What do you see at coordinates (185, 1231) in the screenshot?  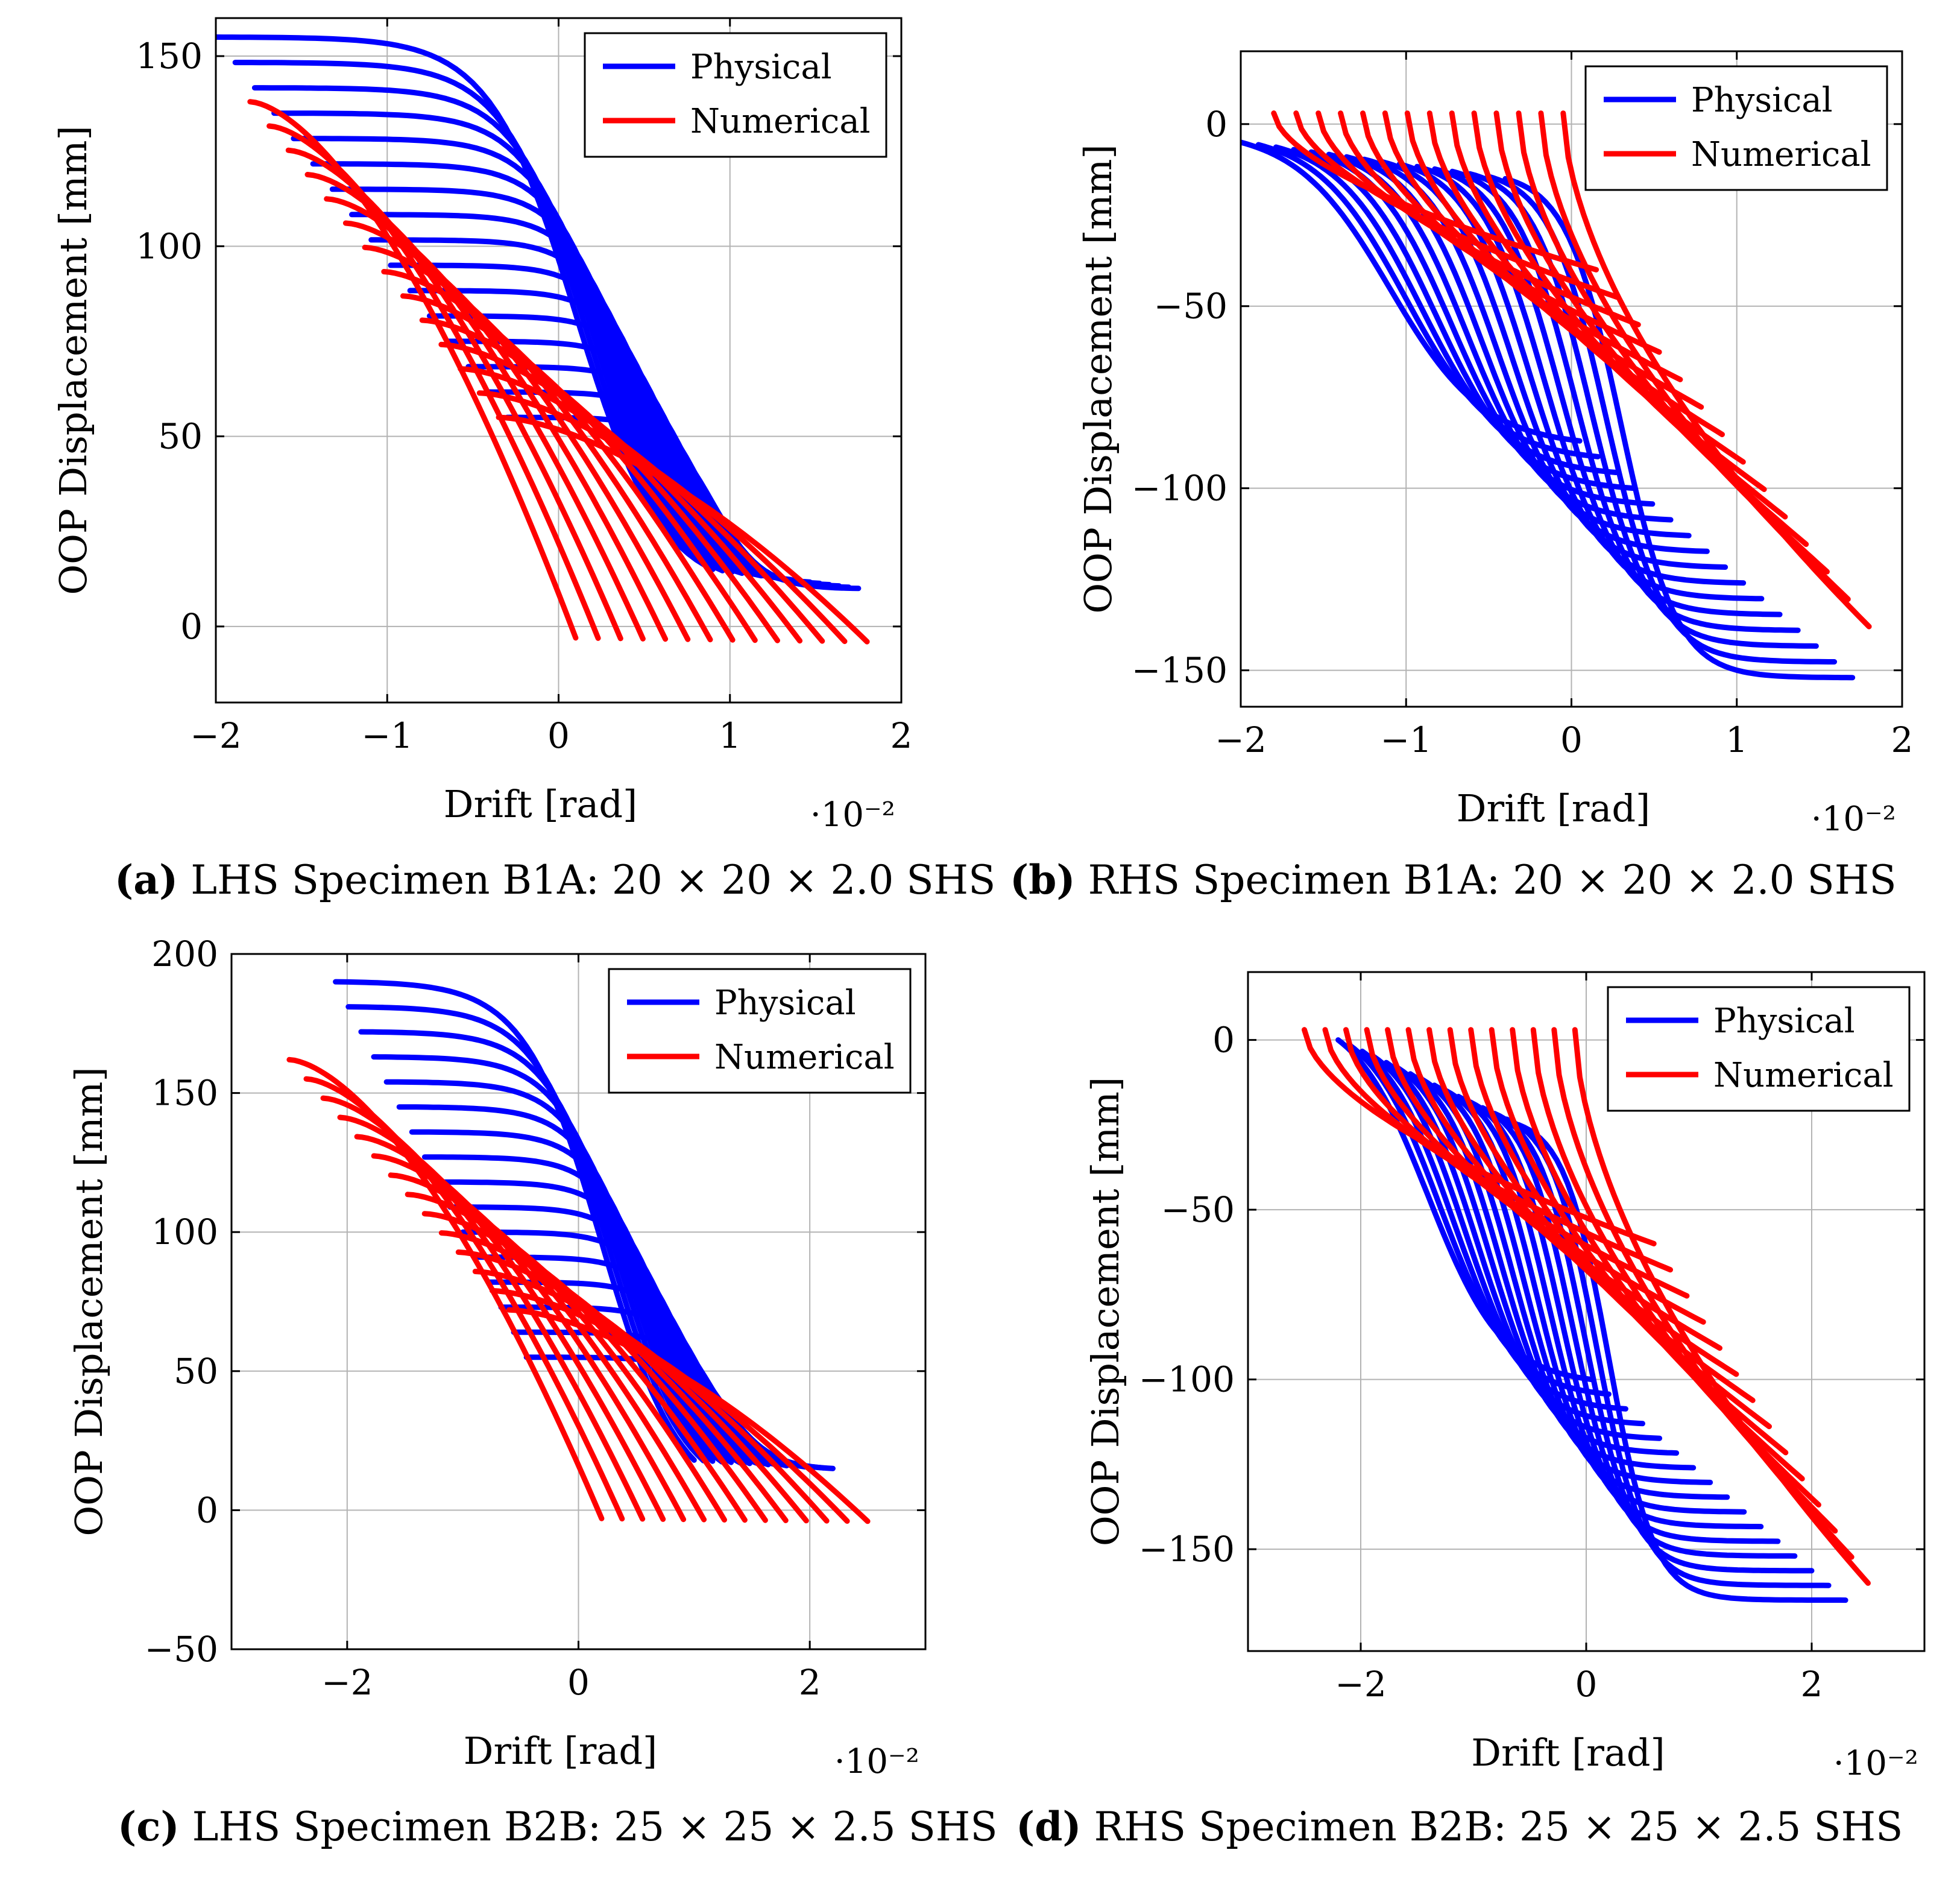 I see `y-tick-label: 100` at bounding box center [185, 1231].